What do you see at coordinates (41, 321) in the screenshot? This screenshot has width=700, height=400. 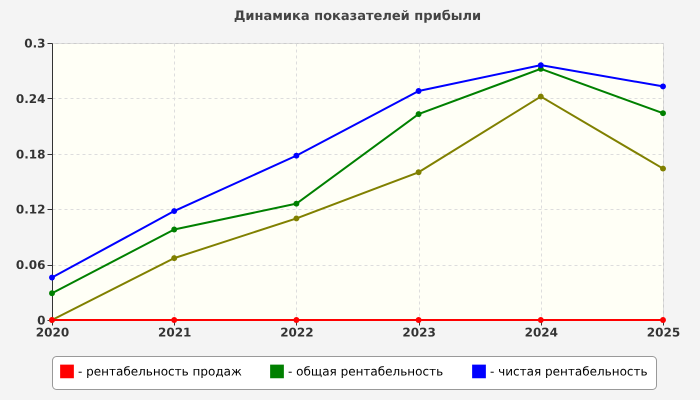 I see `y-tick-label: 0` at bounding box center [41, 321].